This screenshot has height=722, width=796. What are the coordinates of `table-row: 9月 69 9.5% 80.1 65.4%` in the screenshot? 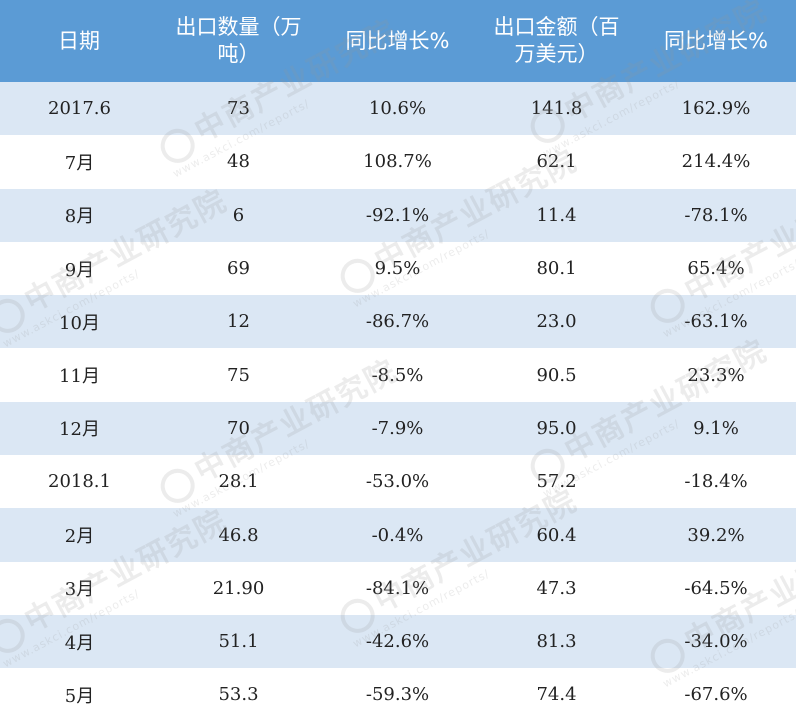 It's located at (398, 268).